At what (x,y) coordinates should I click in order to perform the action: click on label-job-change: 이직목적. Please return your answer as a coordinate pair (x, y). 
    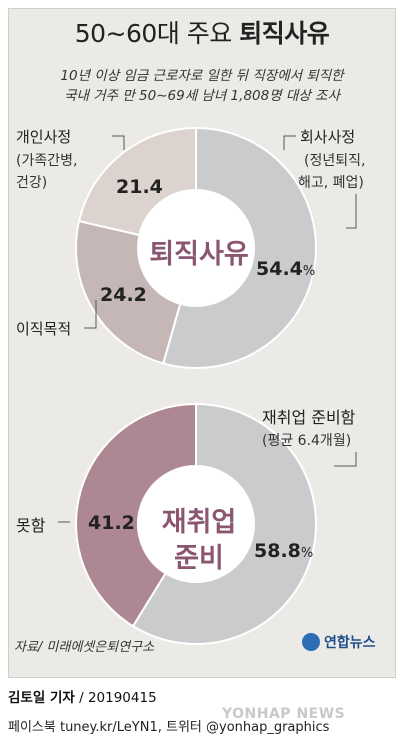
    Looking at the image, I should click on (44, 329).